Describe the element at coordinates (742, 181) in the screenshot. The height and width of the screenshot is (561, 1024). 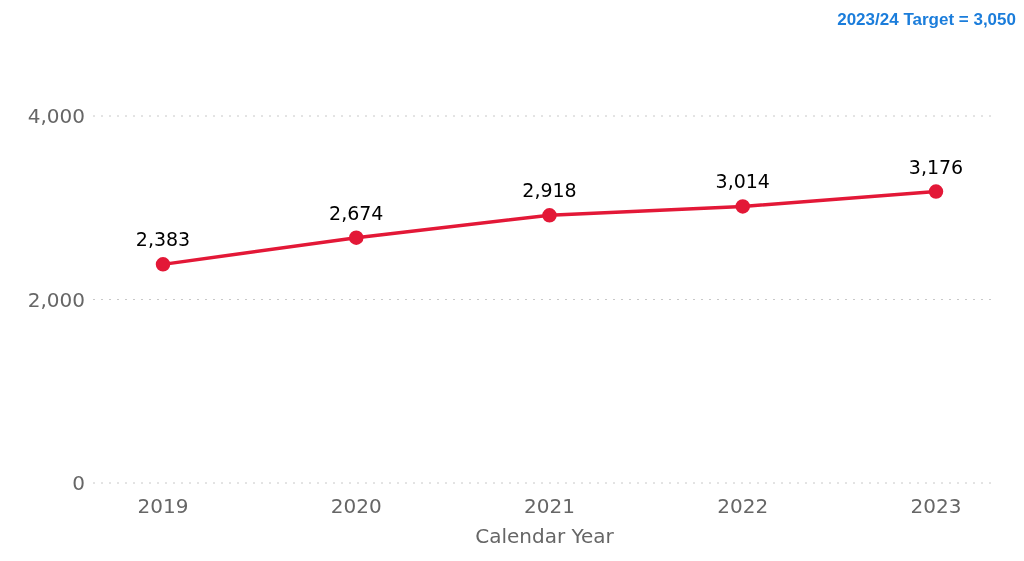
I see `data-label: 3,014` at that location.